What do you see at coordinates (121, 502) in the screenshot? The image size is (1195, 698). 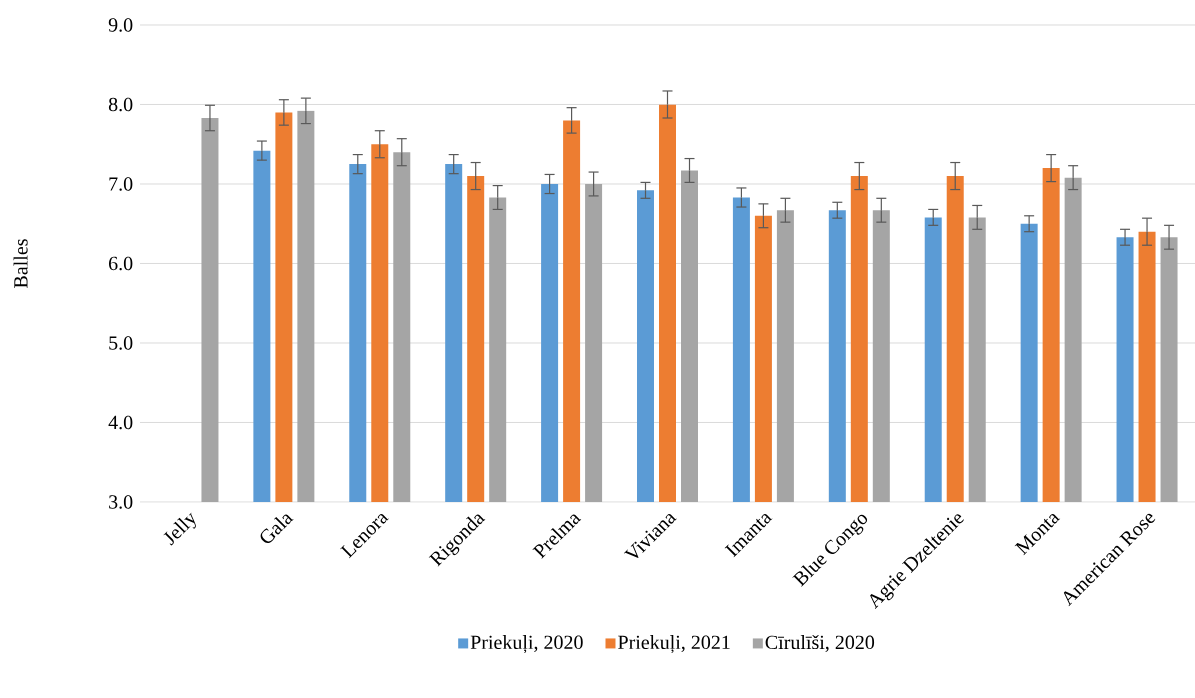 I see `y-tick-label: 3.0` at bounding box center [121, 502].